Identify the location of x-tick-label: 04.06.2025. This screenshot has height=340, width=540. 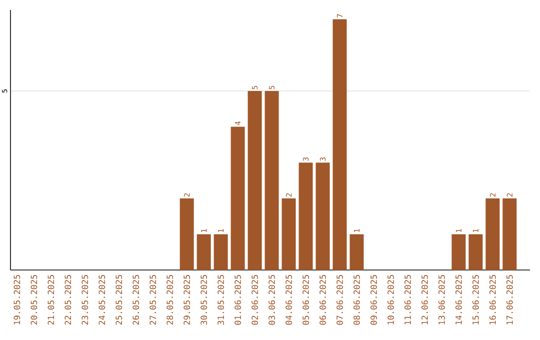
(289, 300).